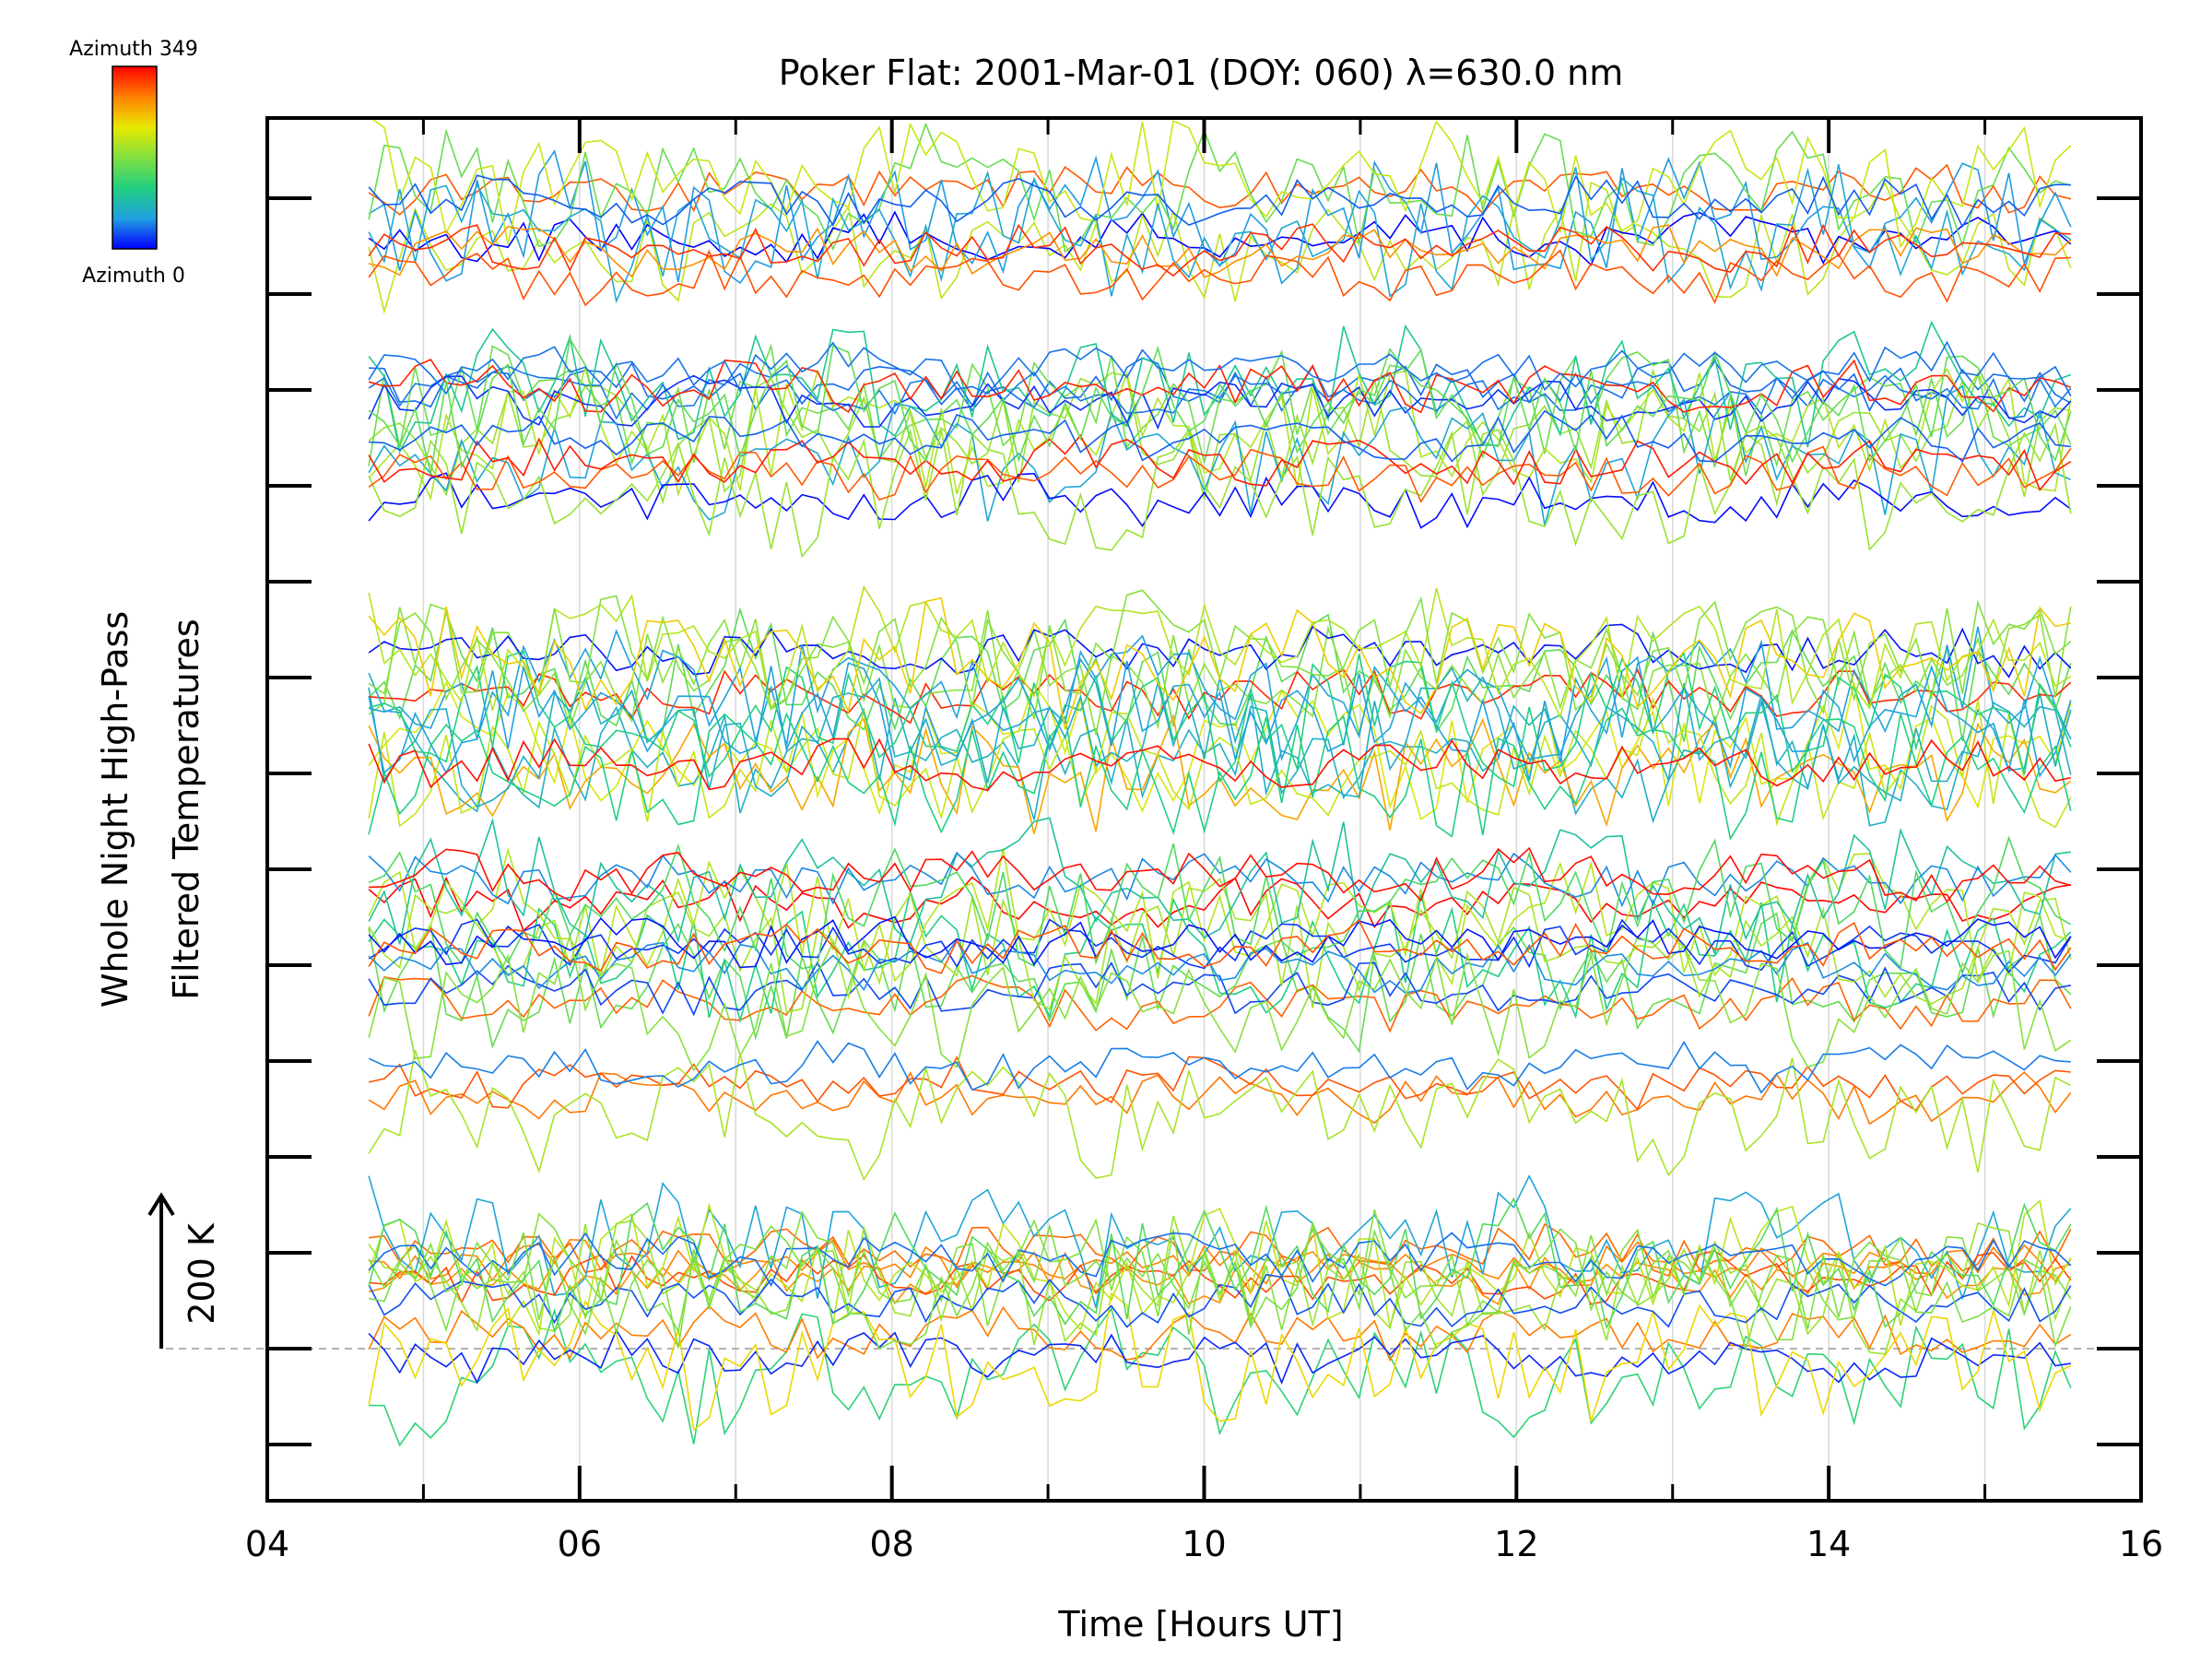  Describe the element at coordinates (891, 1544) in the screenshot. I see `x-tick-label: 08` at that location.